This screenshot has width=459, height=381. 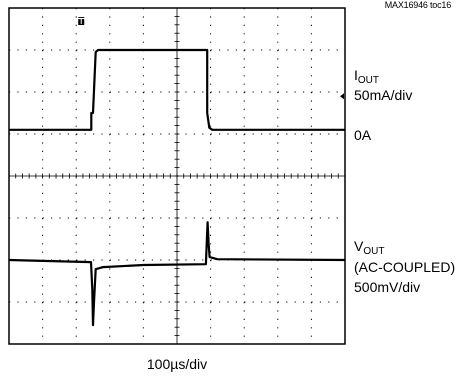 What do you see at coordinates (387, 287) in the screenshot?
I see `vout-scale: 500mV/div` at bounding box center [387, 287].